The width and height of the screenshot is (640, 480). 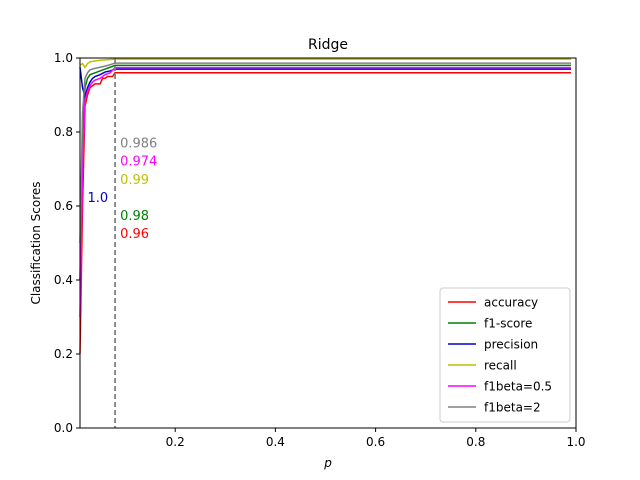 I want to click on legend-label-3: recall, so click(x=500, y=366).